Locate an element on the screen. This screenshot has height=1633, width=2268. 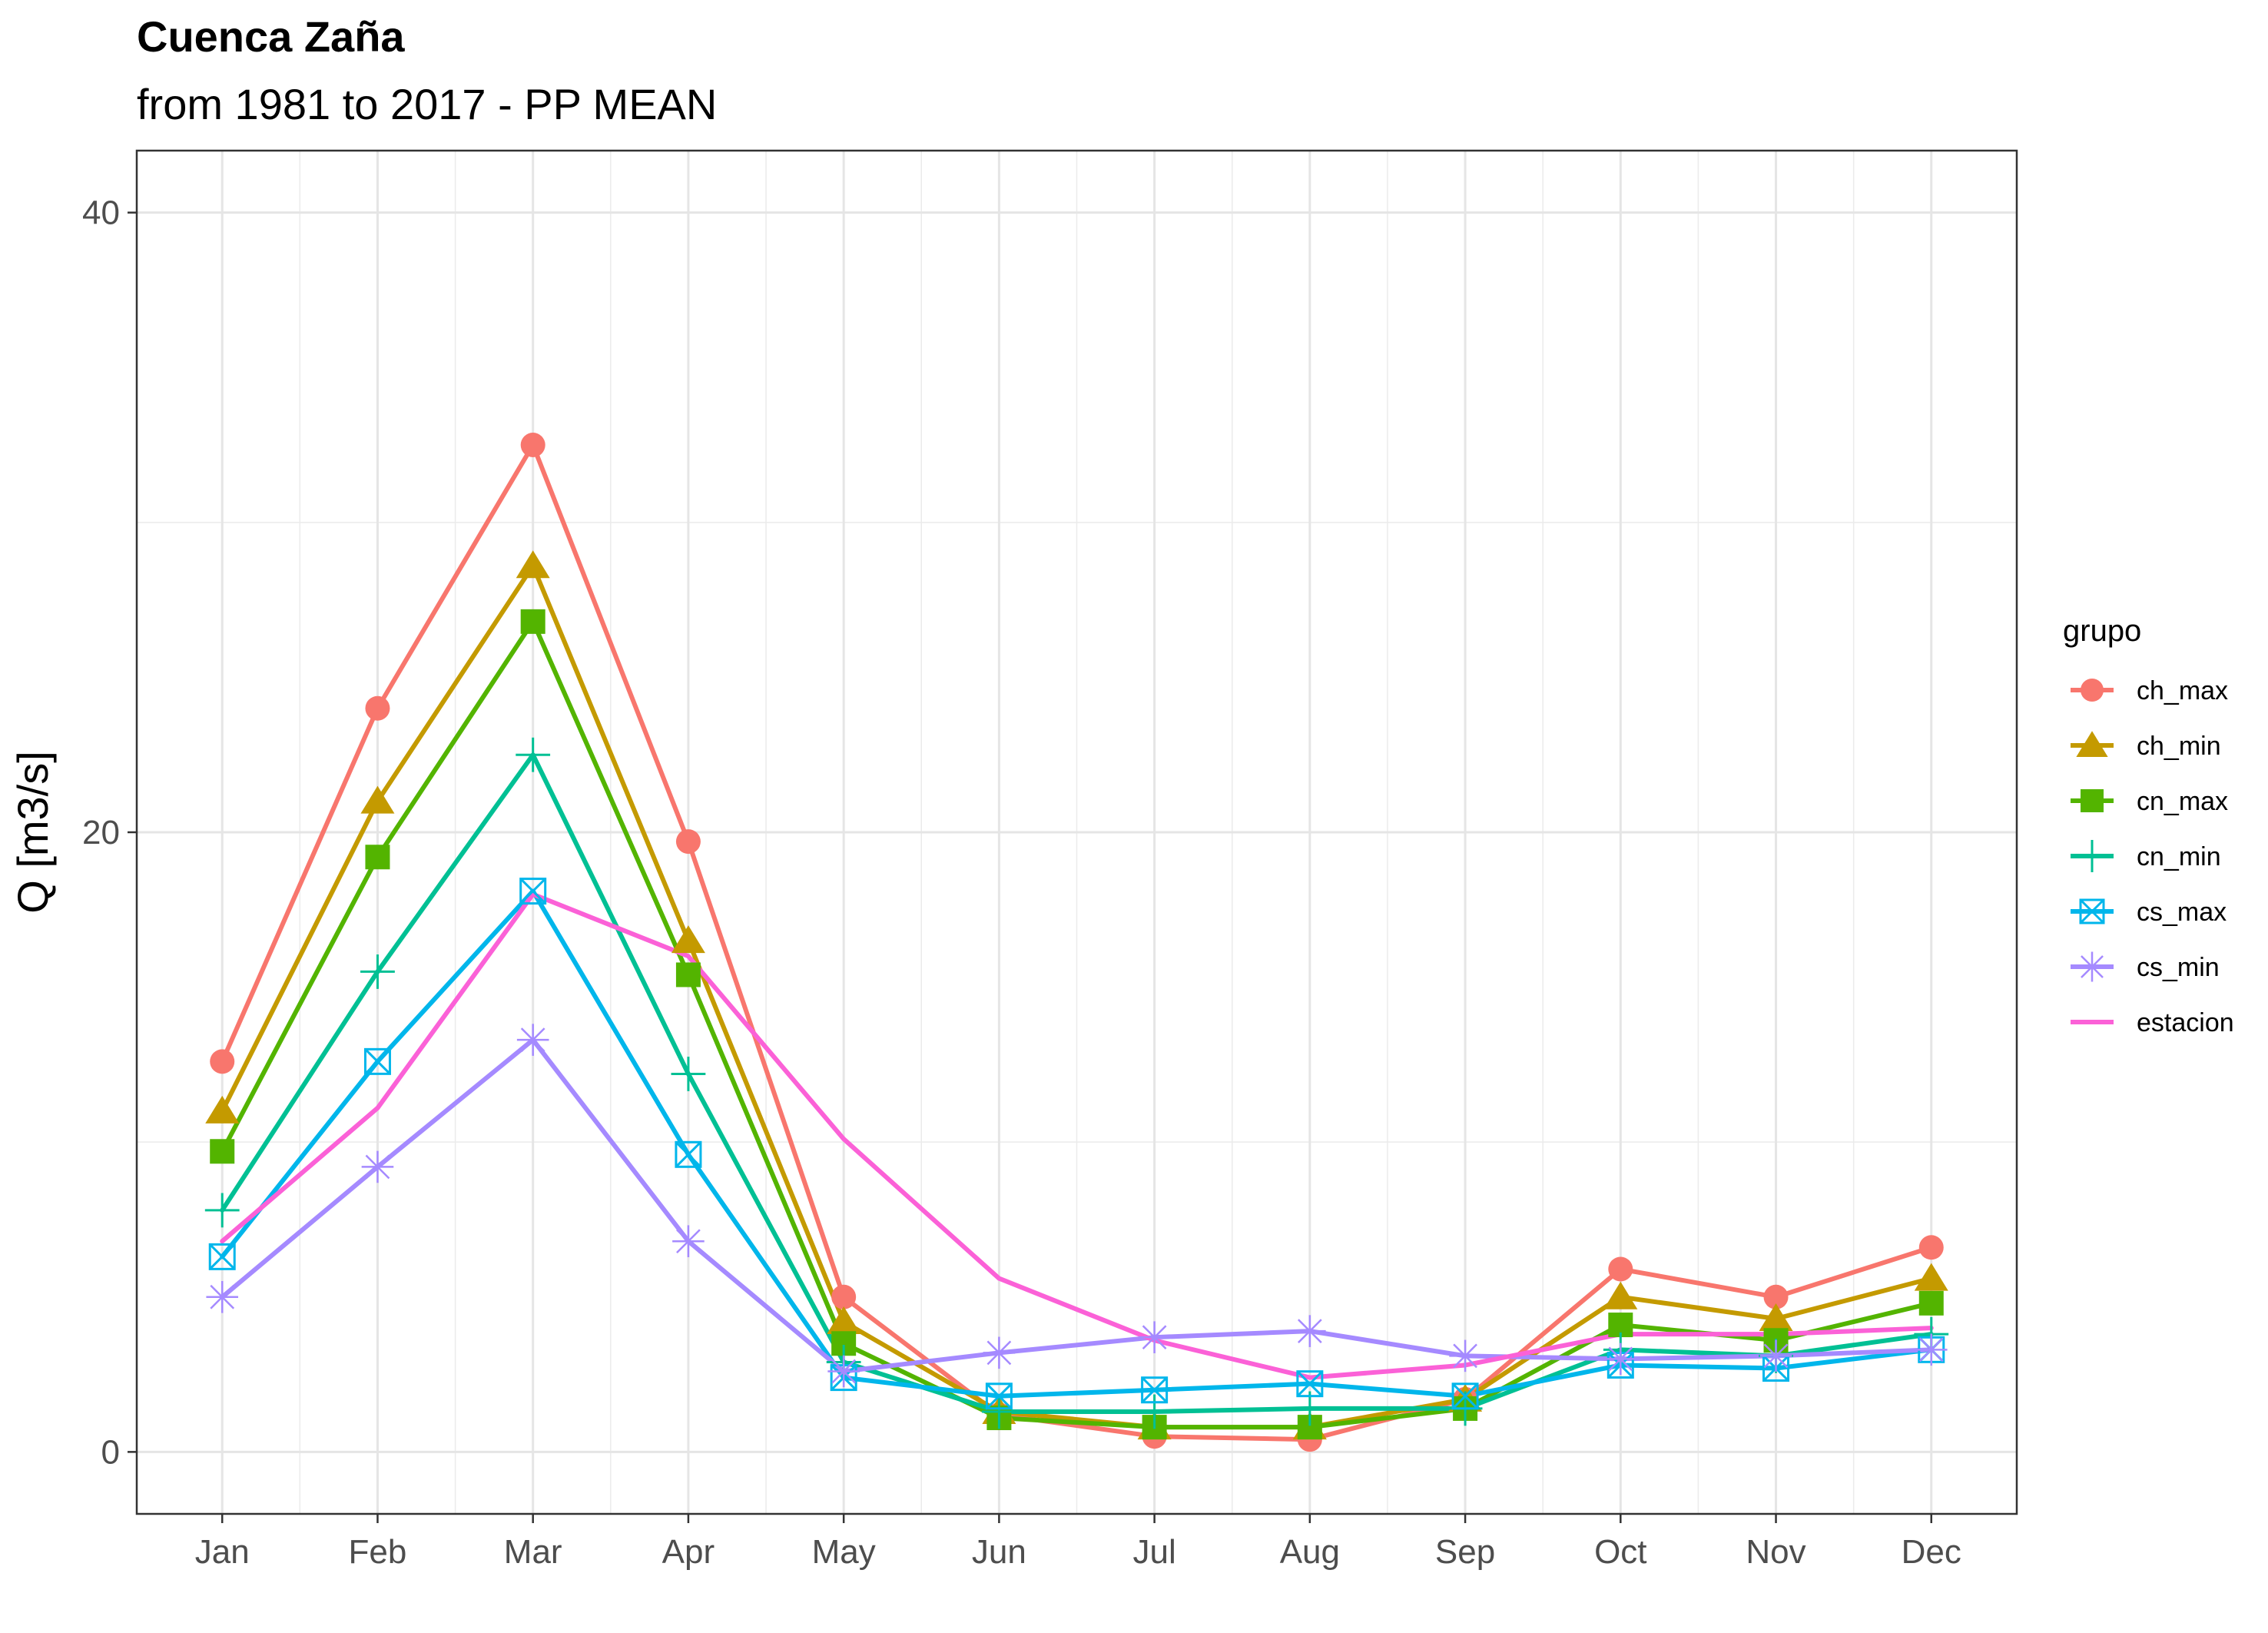
y-tick-label: 20 is located at coordinates (101, 832).